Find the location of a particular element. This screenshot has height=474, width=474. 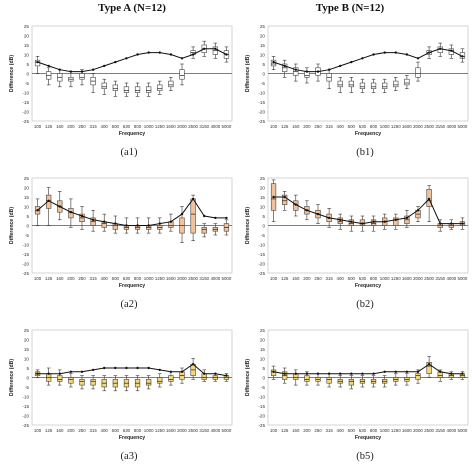

panel-caption: (b1) is located at coordinates (365, 152).